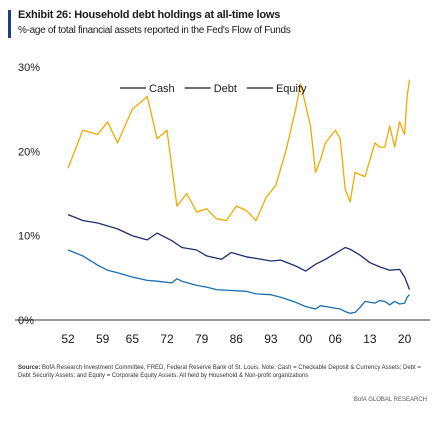 This screenshot has height=433, width=439. What do you see at coordinates (133, 339) in the screenshot?
I see `x-tick-label: 65` at bounding box center [133, 339].